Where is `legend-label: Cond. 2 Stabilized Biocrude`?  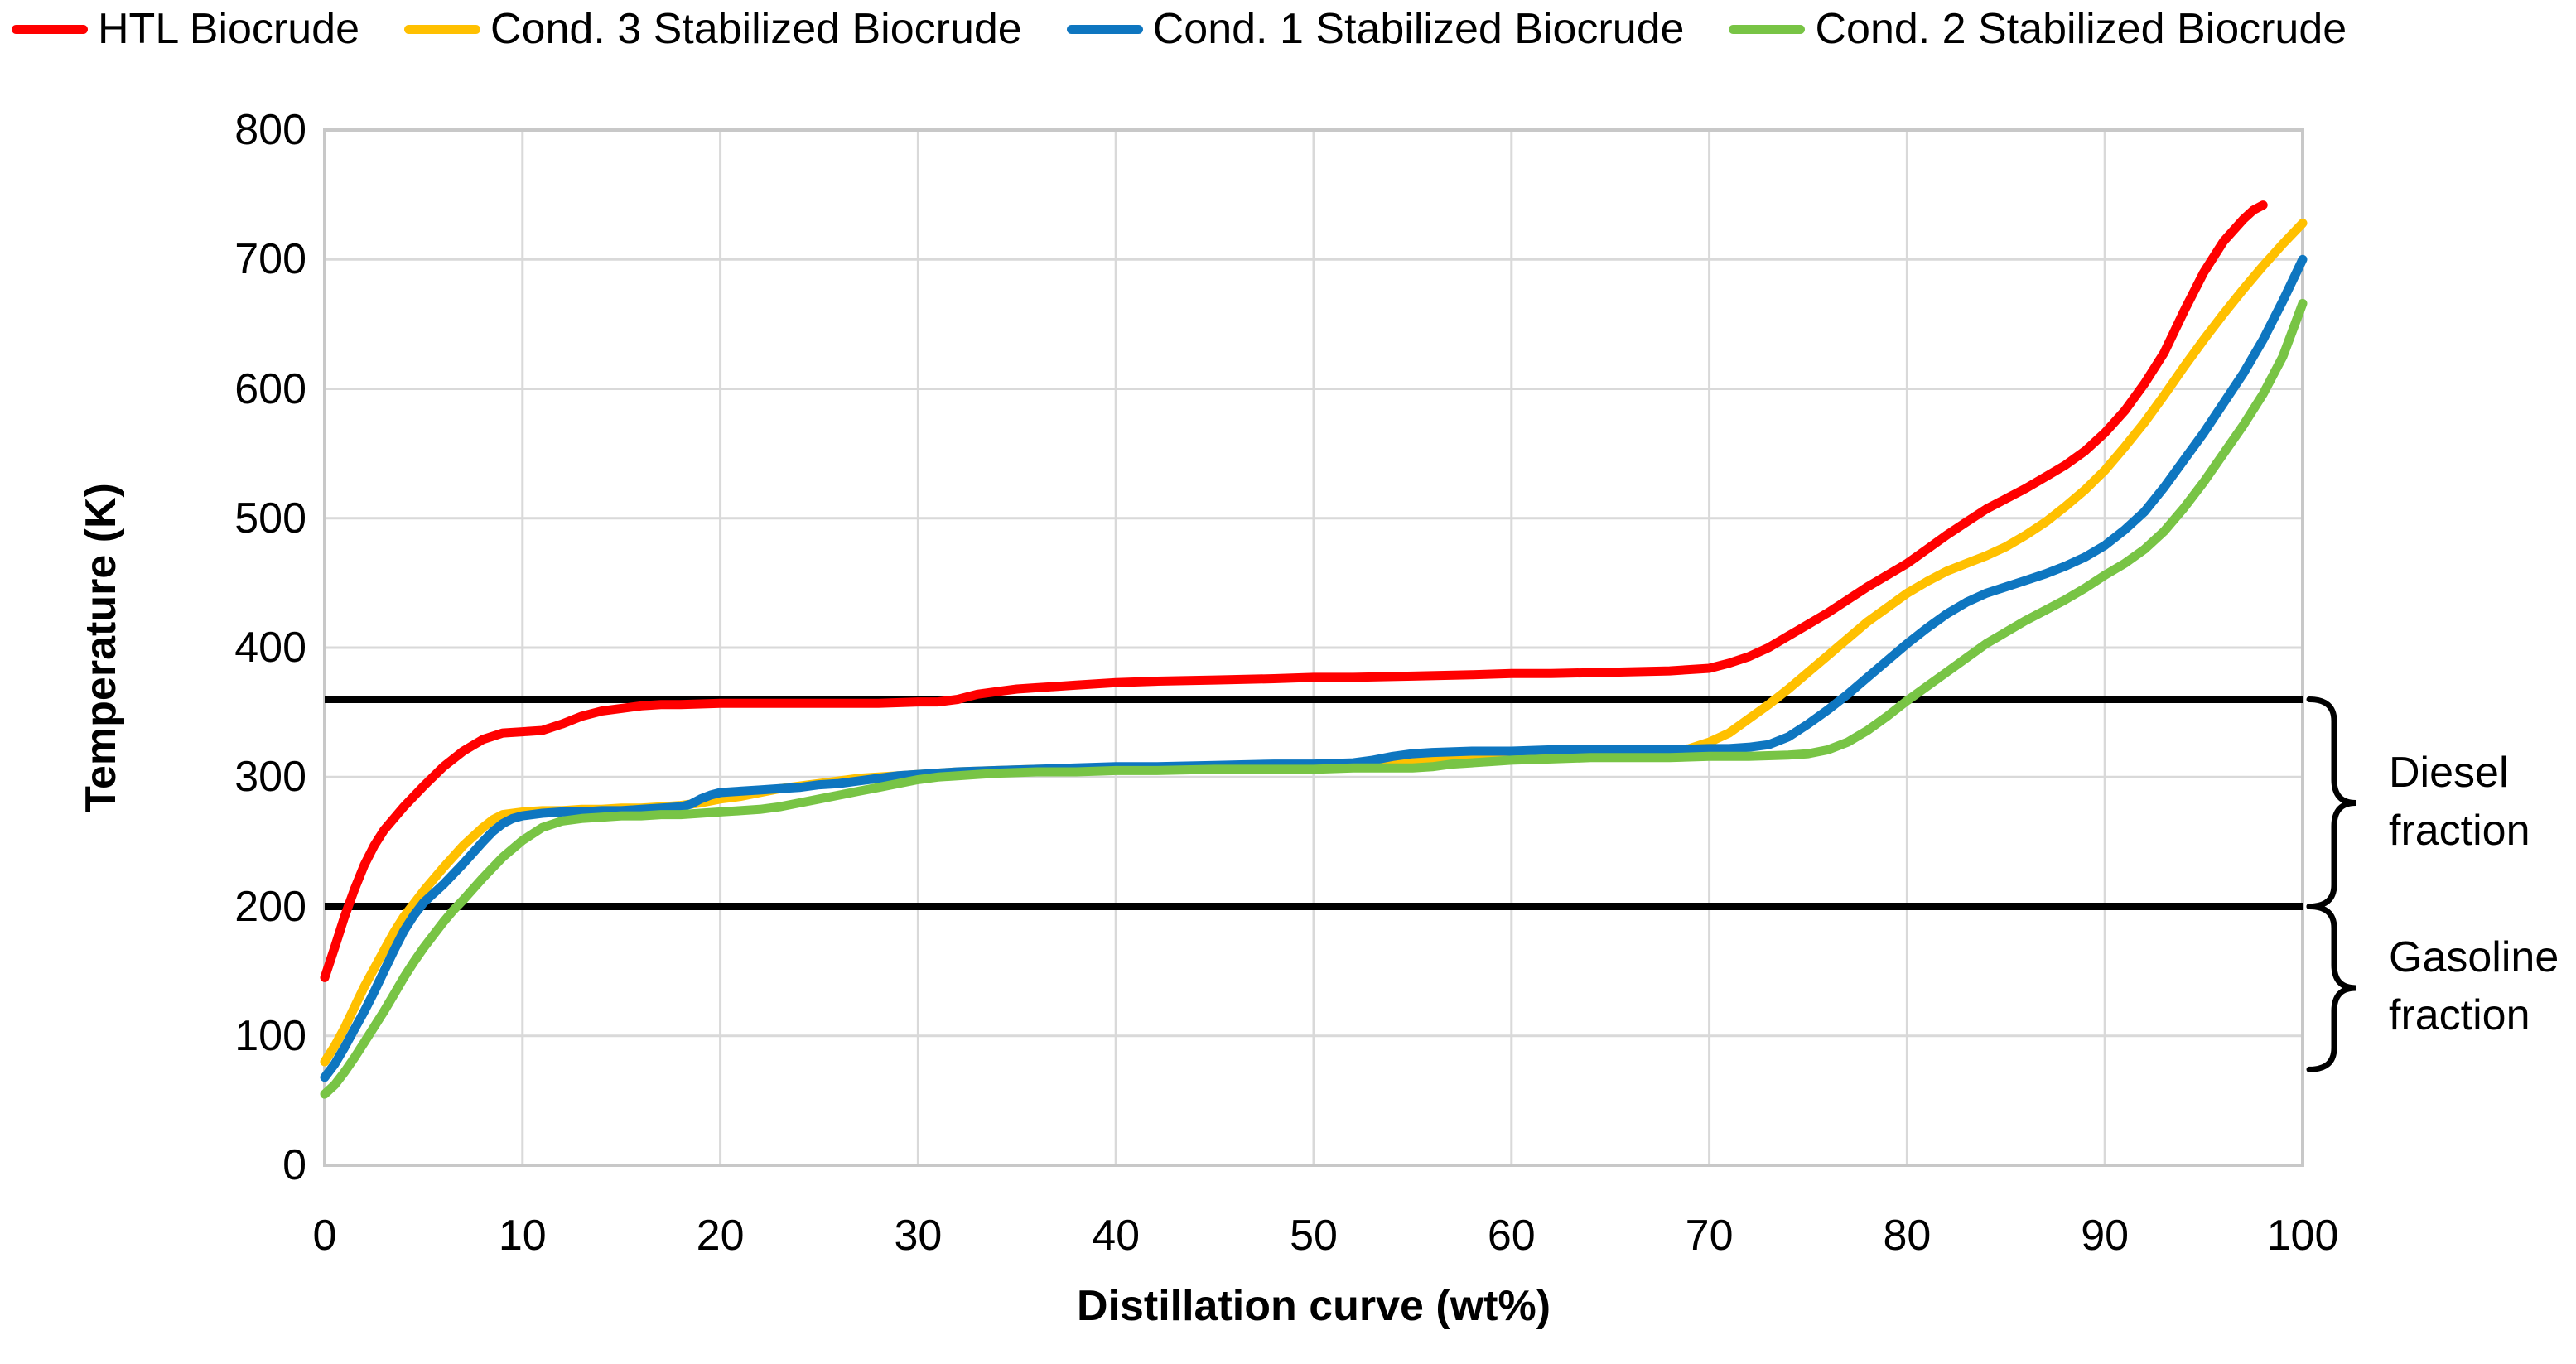
legend-label: Cond. 2 Stabilized Biocrude is located at coordinates (2081, 29).